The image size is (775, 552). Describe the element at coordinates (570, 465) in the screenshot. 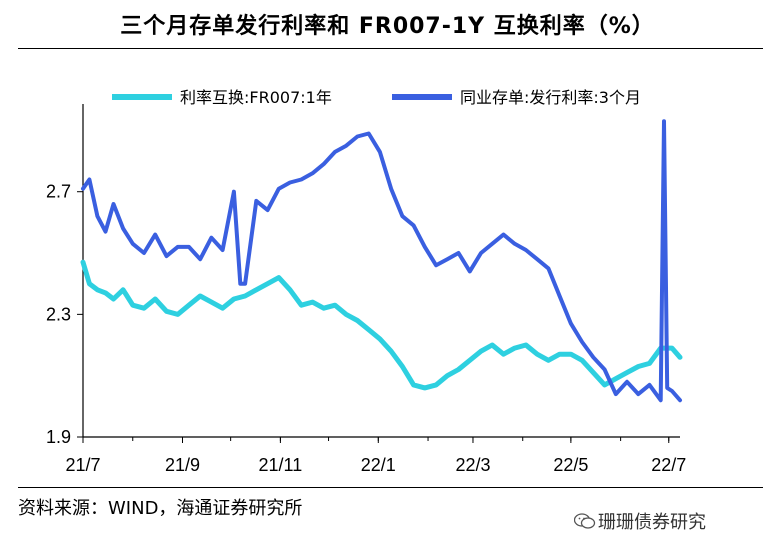

I see `x-tick-label: 22/5` at that location.